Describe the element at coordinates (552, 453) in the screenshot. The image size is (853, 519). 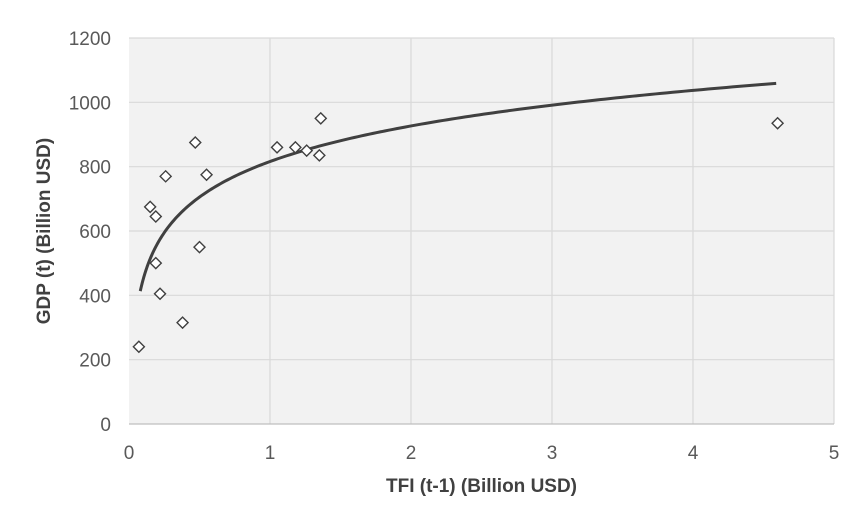
I see `x-tick-label: 3` at that location.